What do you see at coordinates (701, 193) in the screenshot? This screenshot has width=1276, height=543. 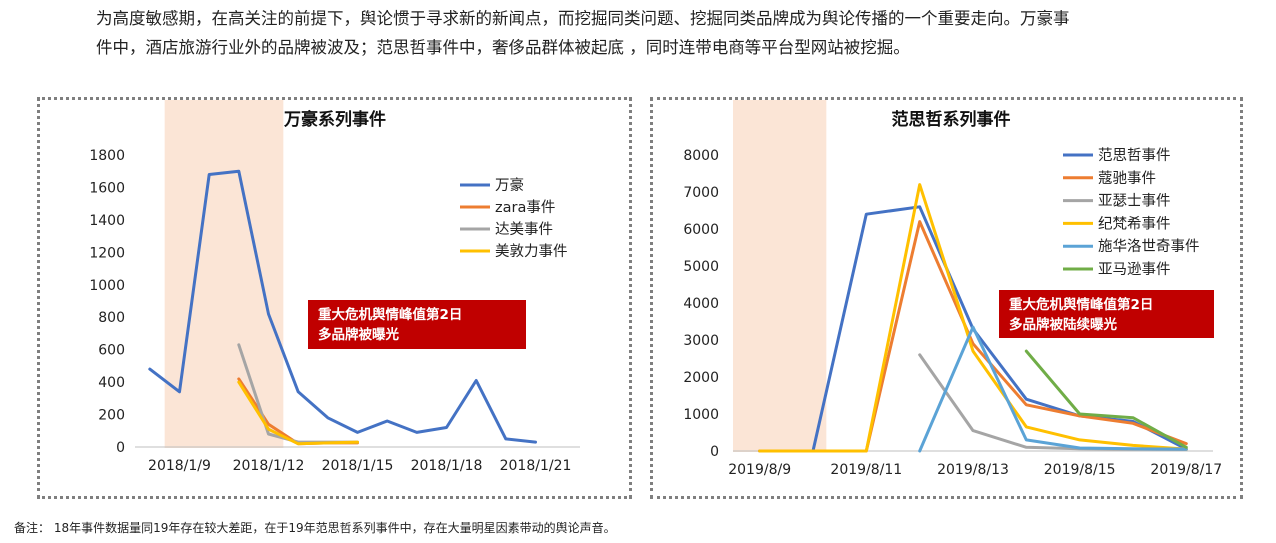 I see `y-tick-label: 7000` at bounding box center [701, 193].